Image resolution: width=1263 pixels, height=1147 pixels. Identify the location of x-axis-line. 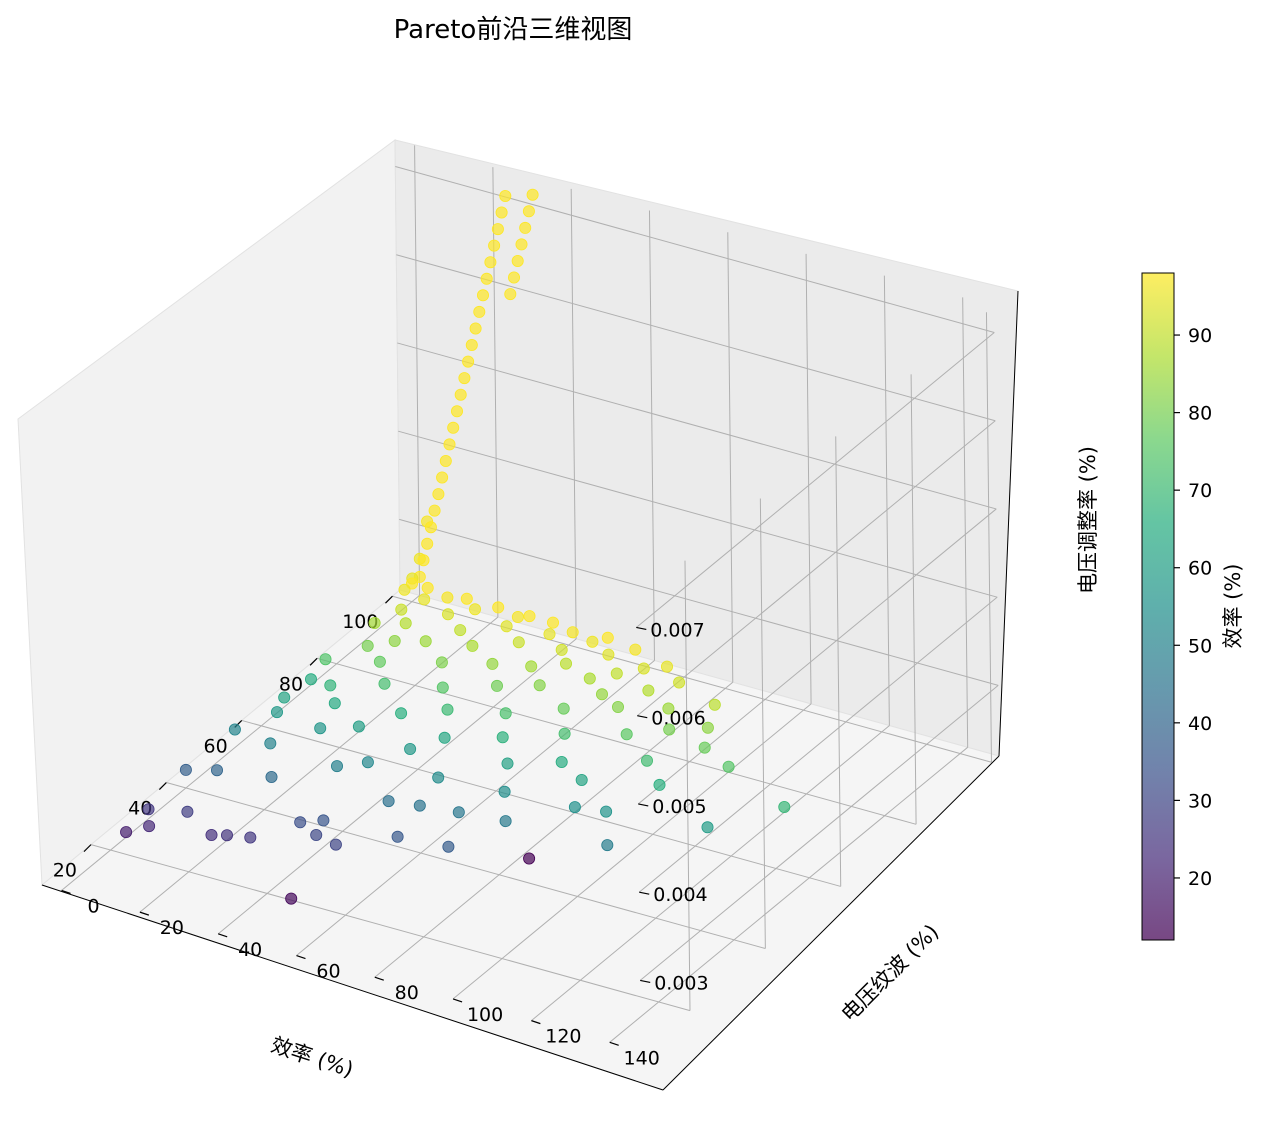
(352, 987).